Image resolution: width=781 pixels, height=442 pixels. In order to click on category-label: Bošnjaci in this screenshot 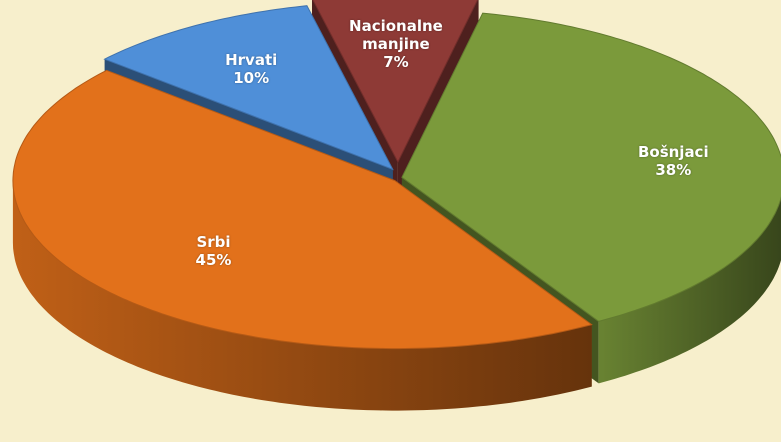, I will do `click(673, 151)`.